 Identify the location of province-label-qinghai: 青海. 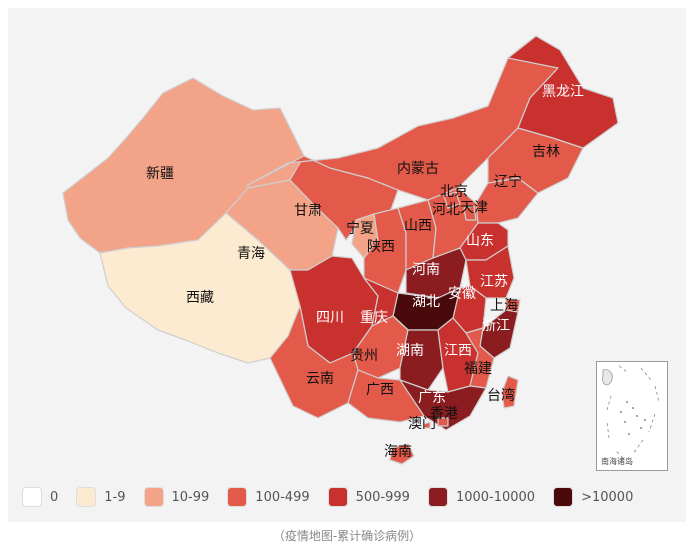
(251, 254).